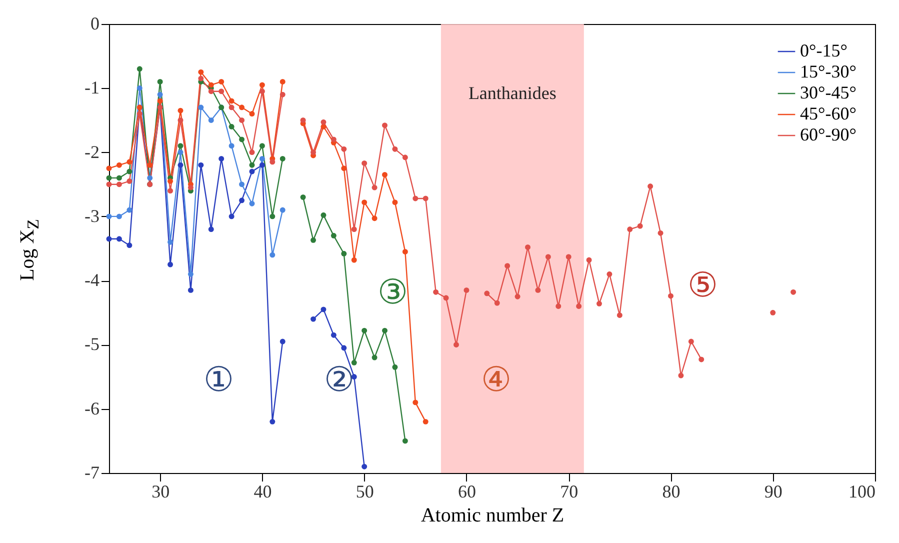  What do you see at coordinates (512, 93) in the screenshot?
I see `band-label: Lanthanides` at bounding box center [512, 93].